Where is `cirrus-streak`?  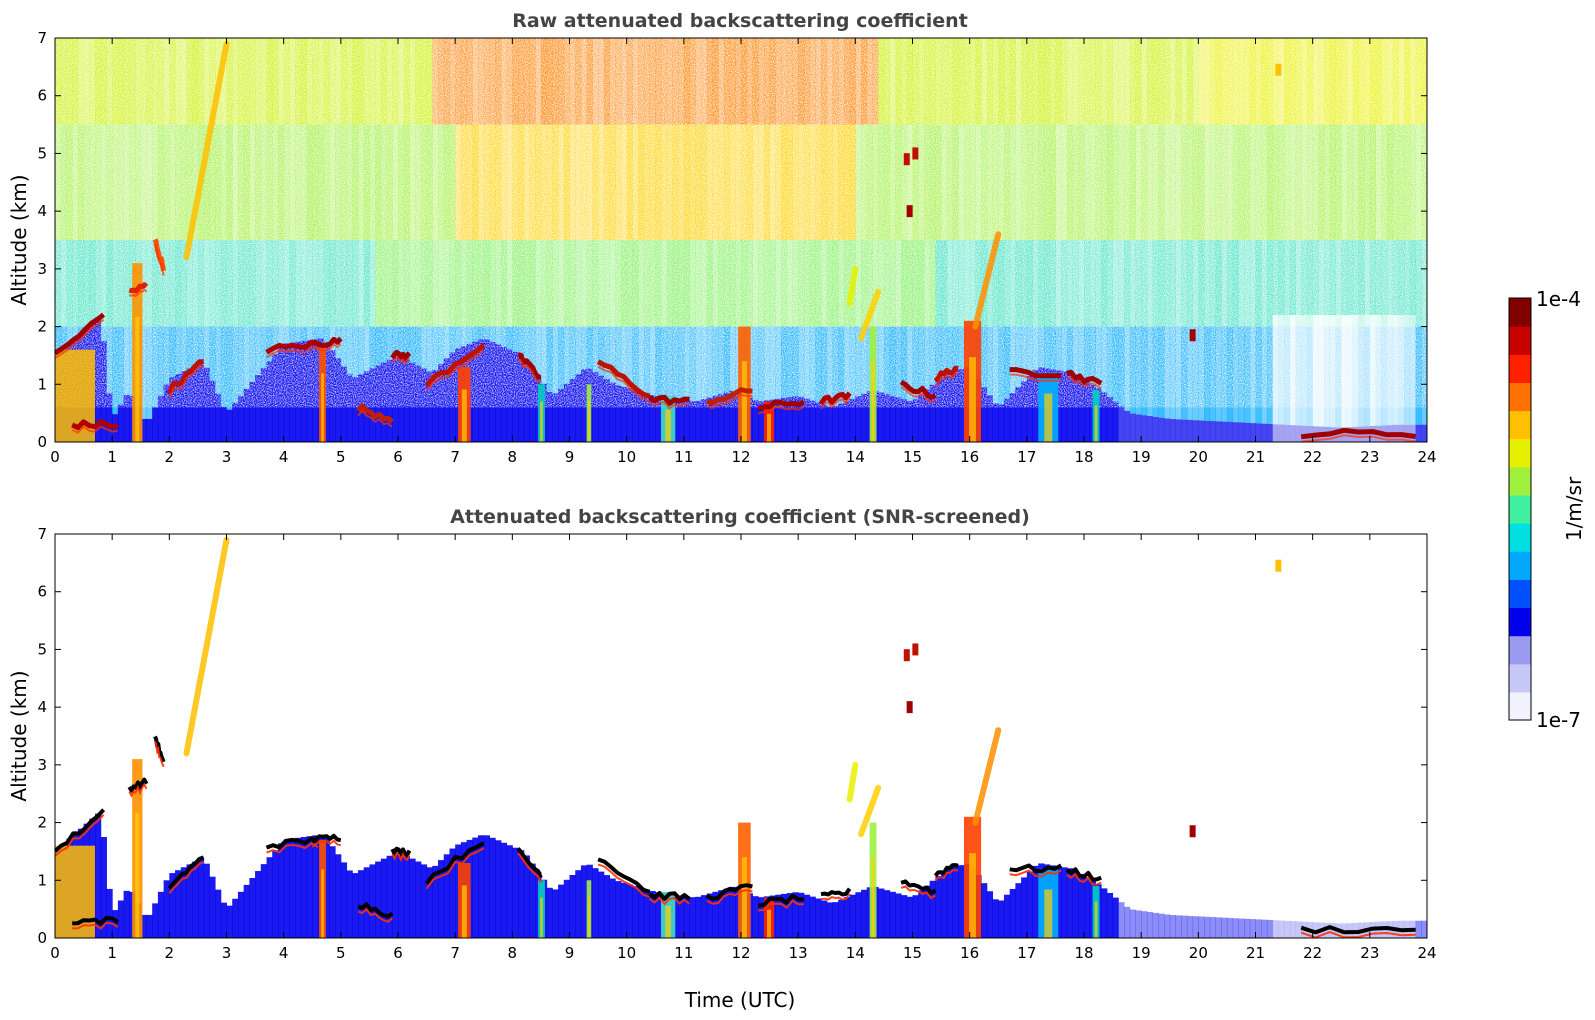 cirrus-streak is located at coordinates (206, 646).